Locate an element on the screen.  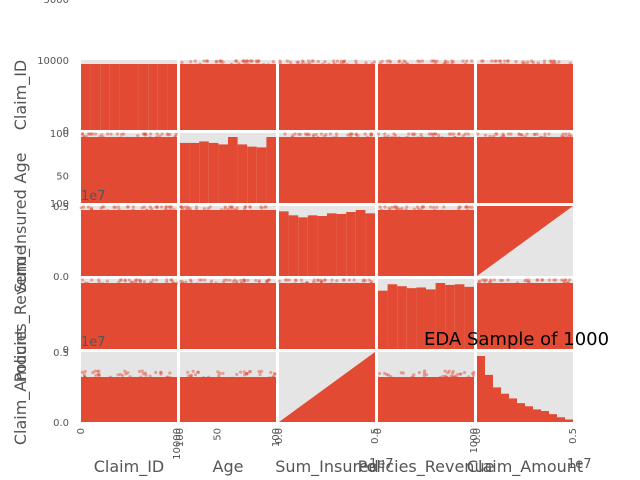
scatter-region is located at coordinates (327, 387).